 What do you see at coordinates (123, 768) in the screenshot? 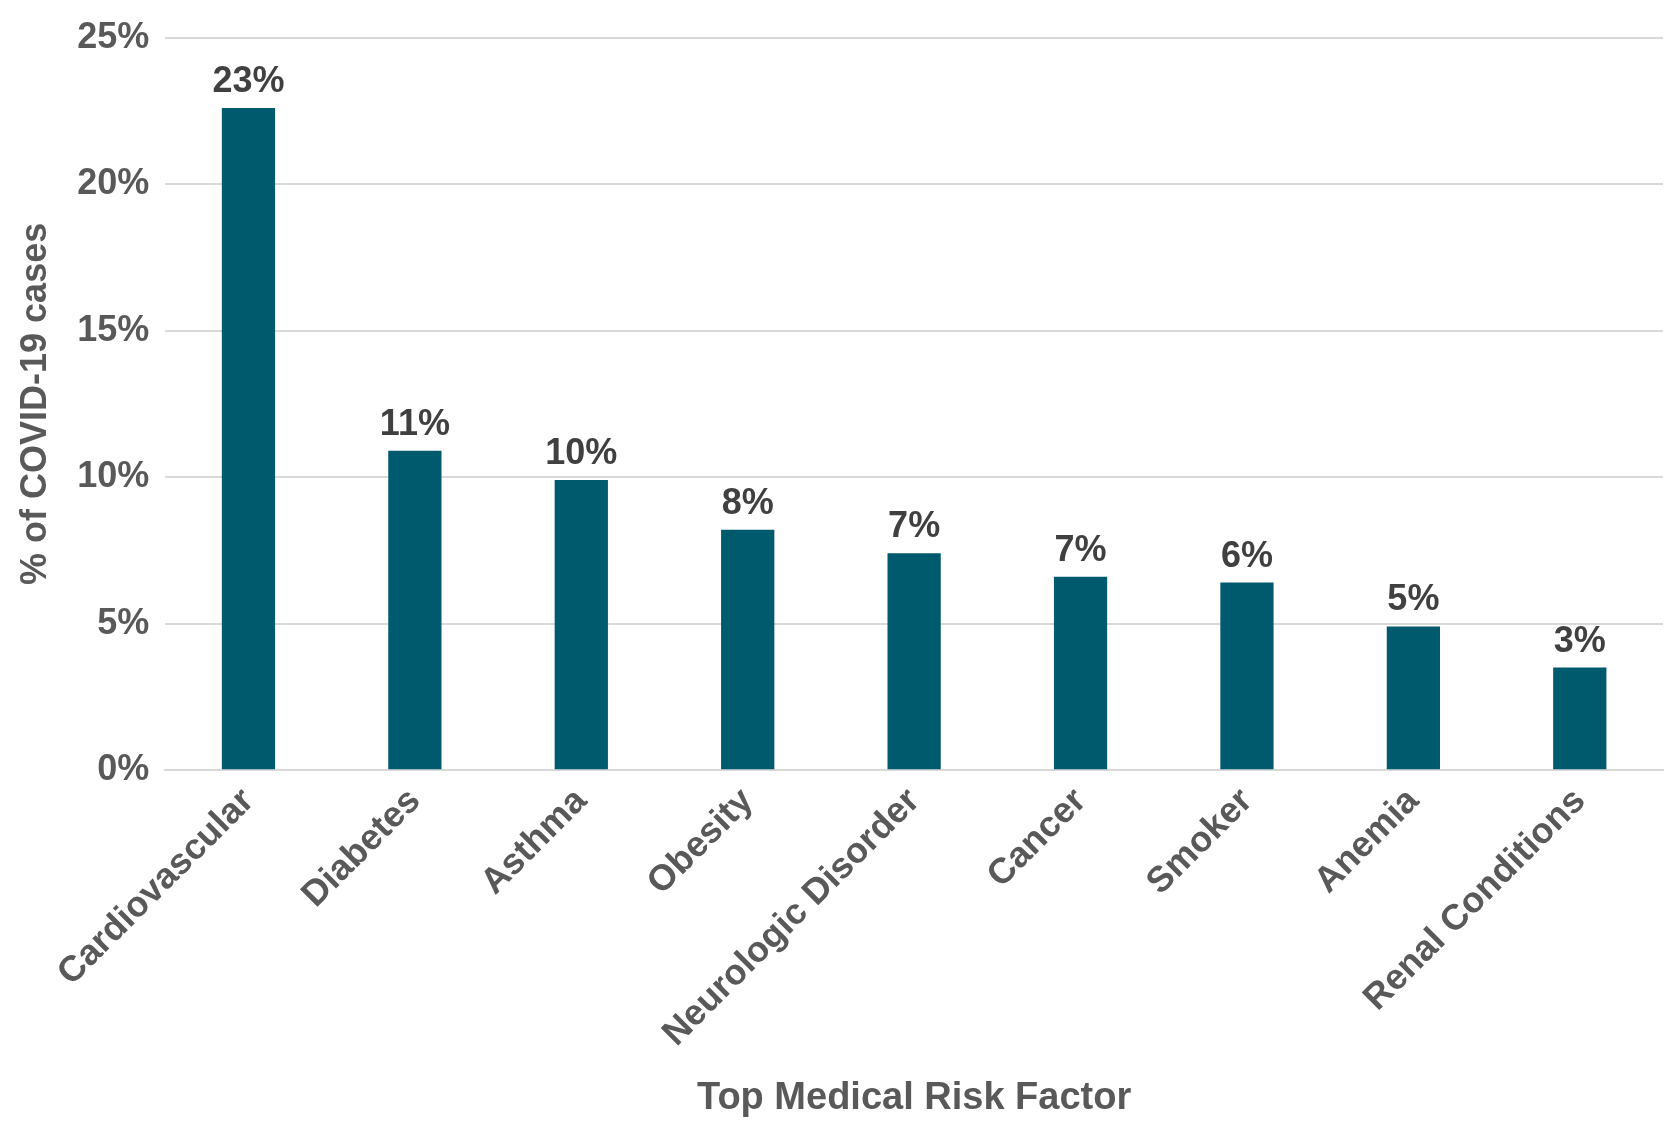
I see `y-tick-label: 0%` at bounding box center [123, 768].